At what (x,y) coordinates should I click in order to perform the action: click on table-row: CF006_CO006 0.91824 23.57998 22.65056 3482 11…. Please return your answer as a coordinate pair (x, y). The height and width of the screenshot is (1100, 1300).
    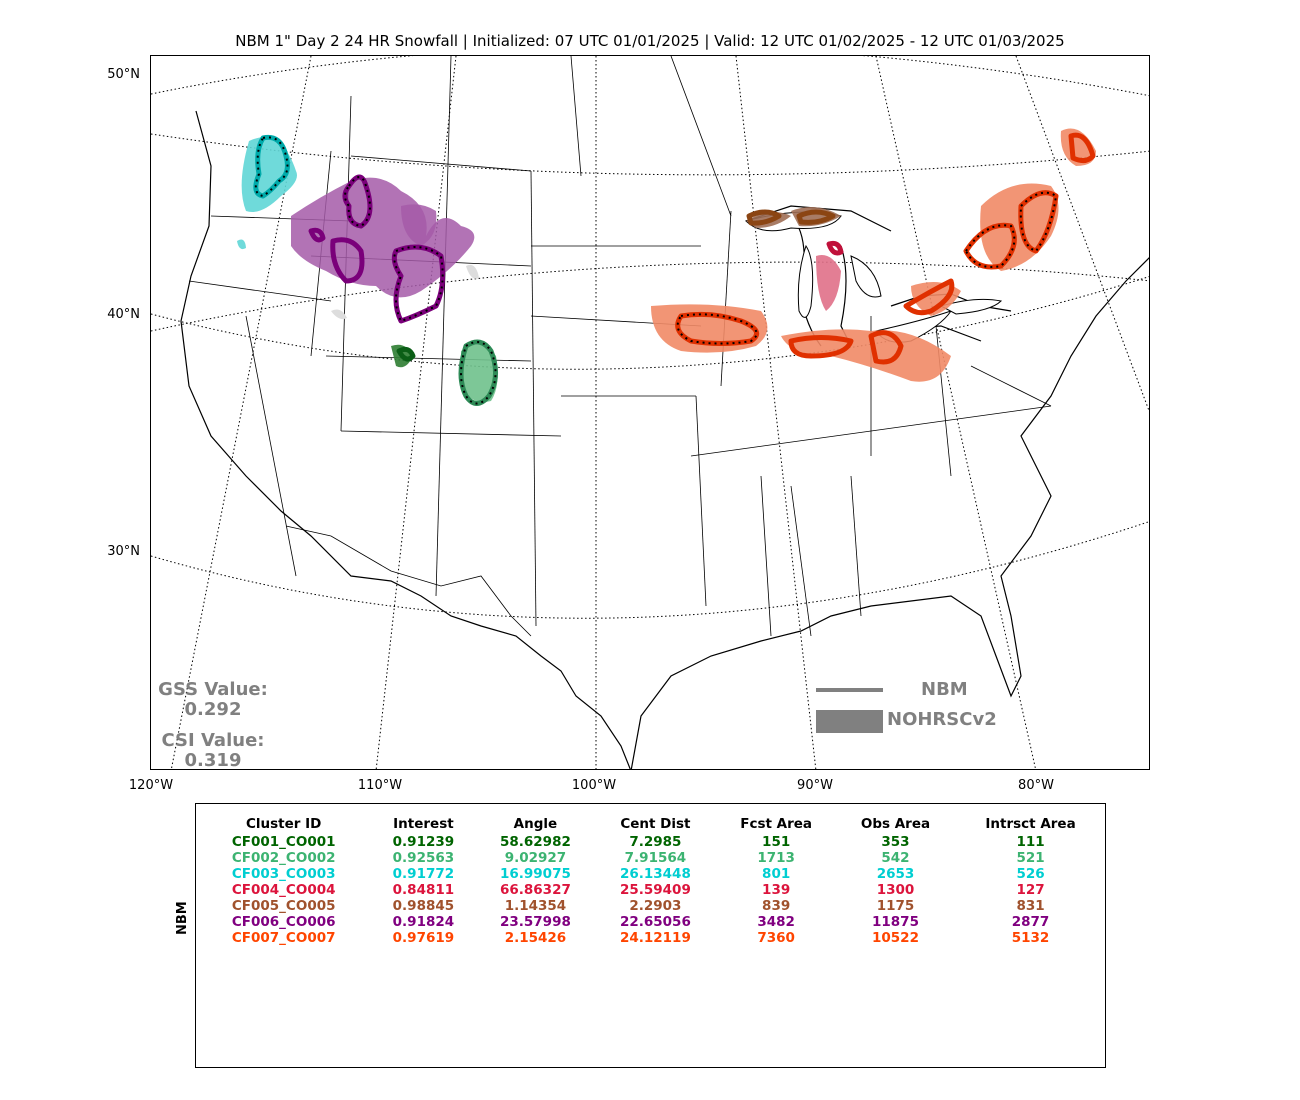
    Looking at the image, I should click on (651, 922).